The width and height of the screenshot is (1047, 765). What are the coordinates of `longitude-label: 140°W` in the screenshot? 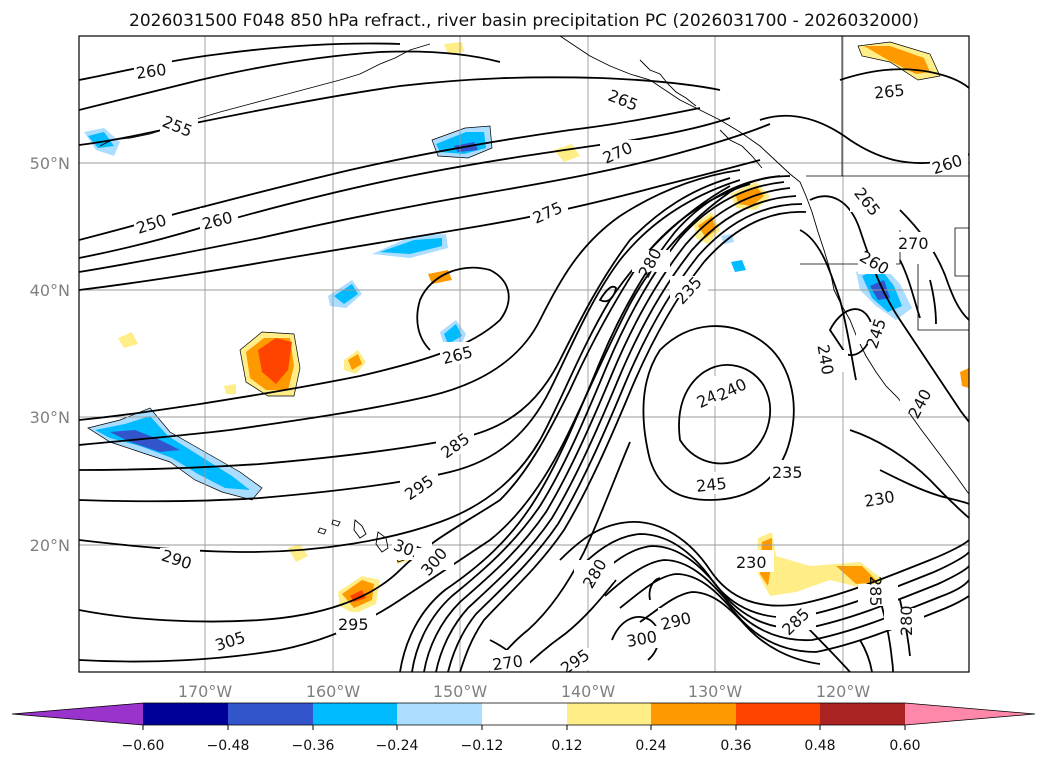 It's located at (588, 691).